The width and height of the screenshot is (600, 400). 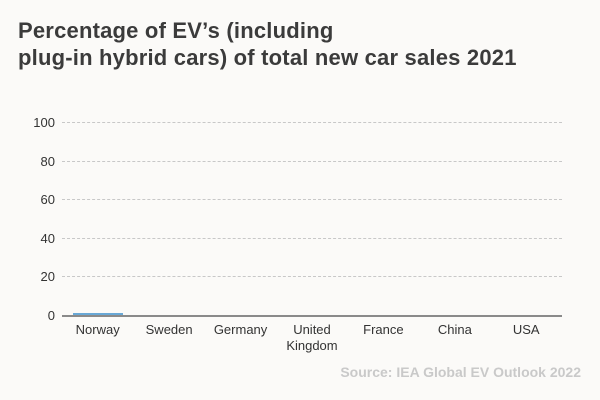 What do you see at coordinates (460, 372) in the screenshot?
I see `source-credit: Source: IEA Global EV Outlook 2022` at bounding box center [460, 372].